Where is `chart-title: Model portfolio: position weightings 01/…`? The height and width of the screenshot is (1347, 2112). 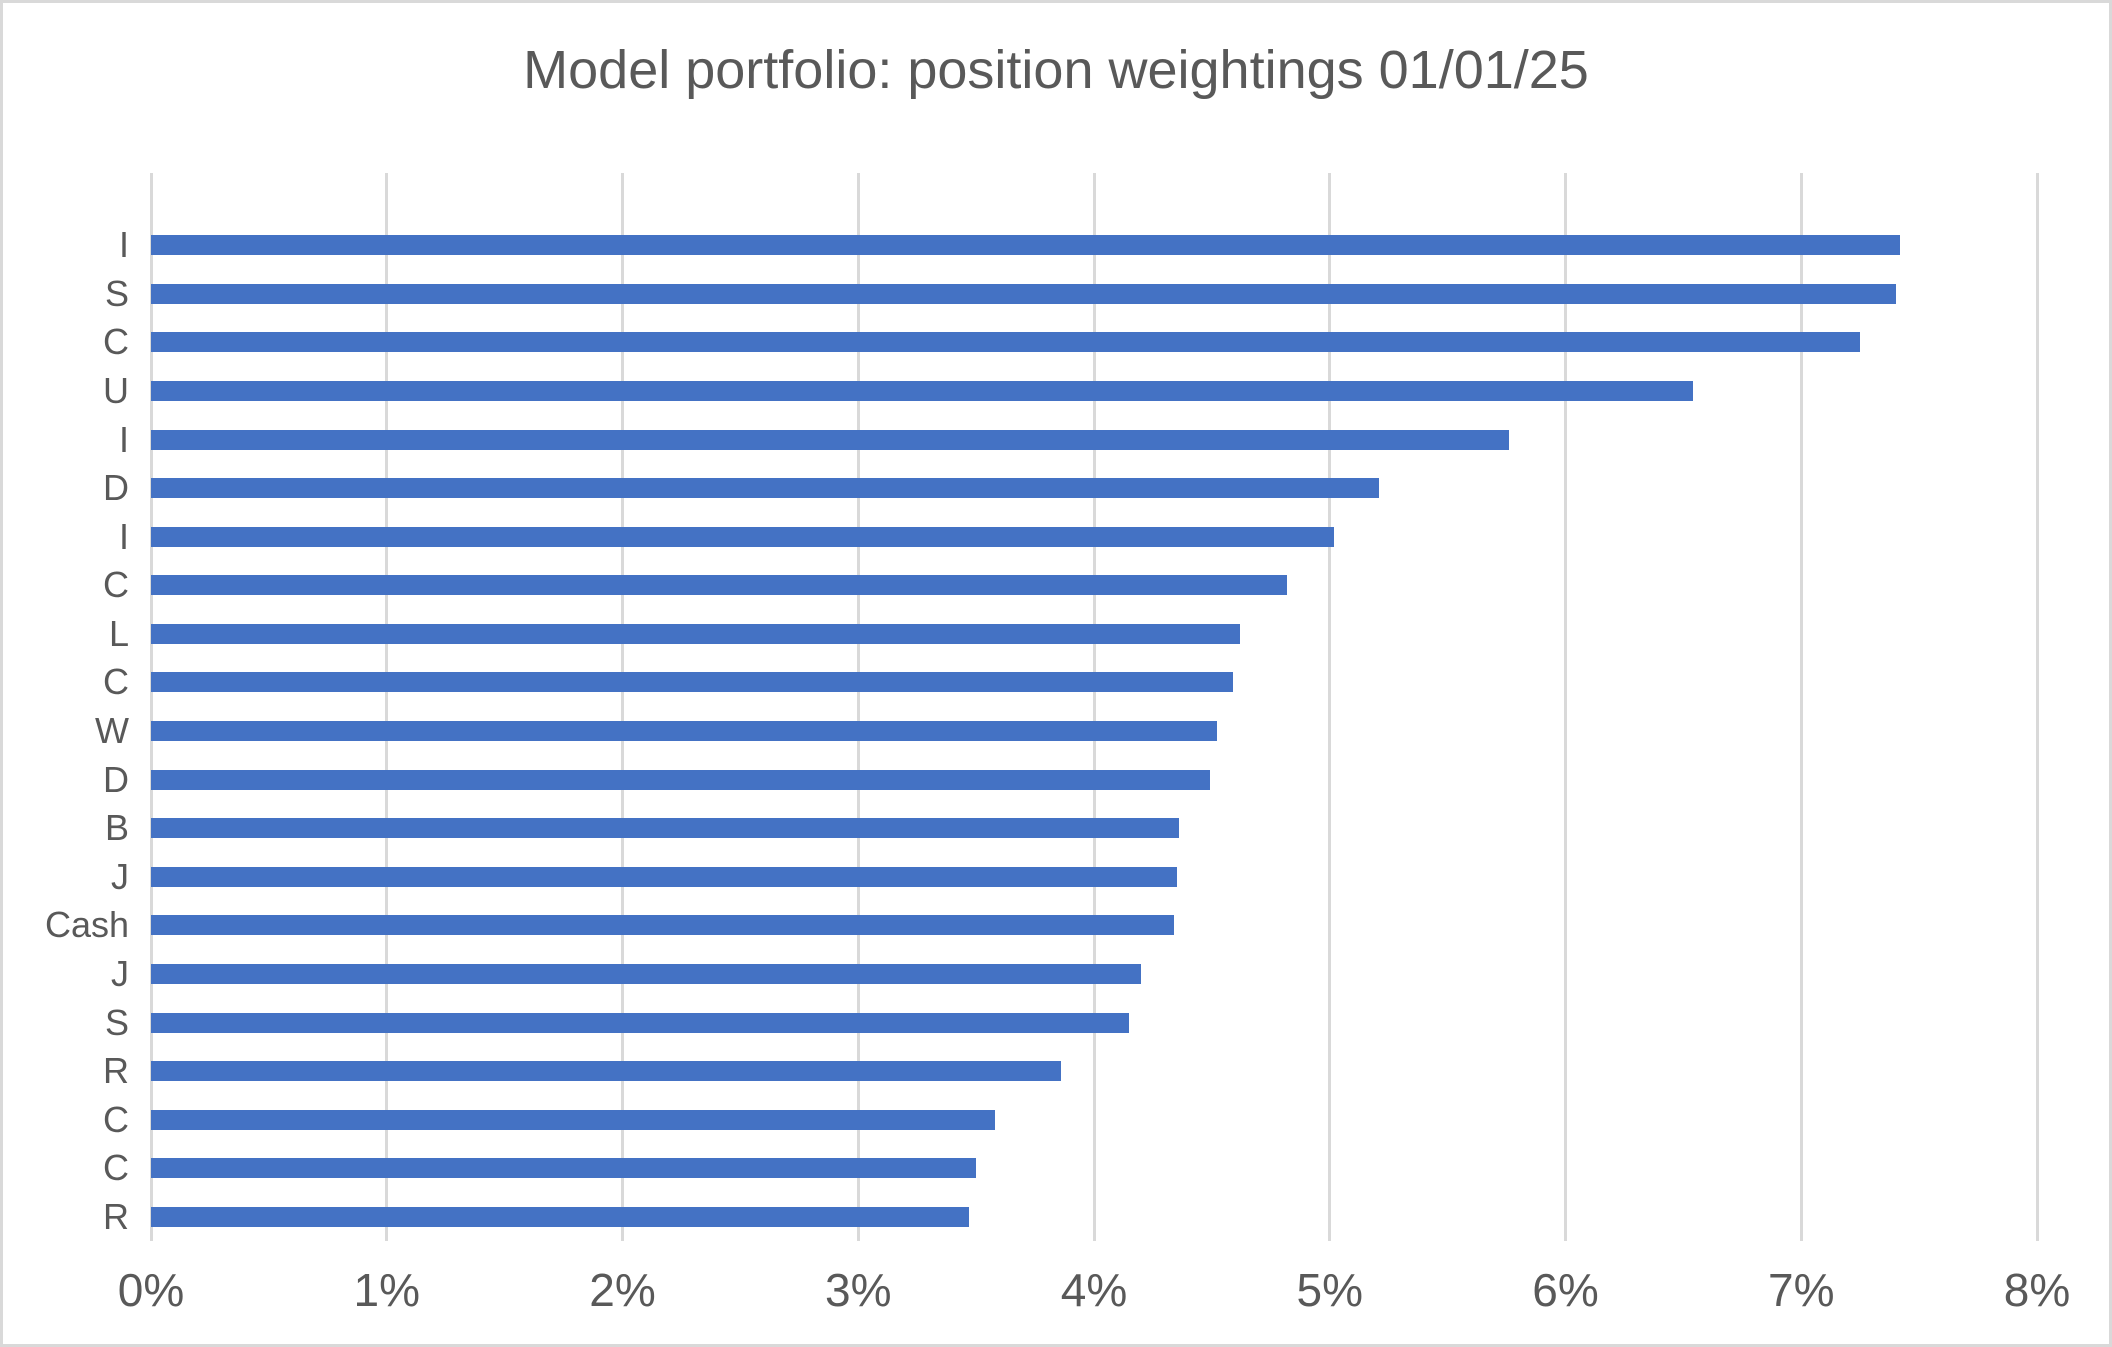 chart-title: Model portfolio: position weightings 01/… is located at coordinates (1056, 70).